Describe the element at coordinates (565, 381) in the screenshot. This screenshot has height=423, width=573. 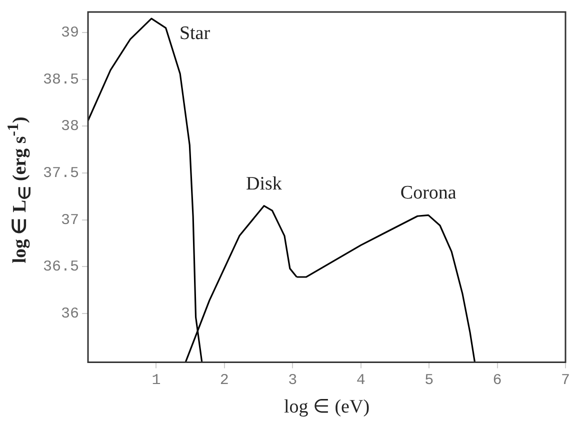
I see `x-tick-label: 7` at that location.